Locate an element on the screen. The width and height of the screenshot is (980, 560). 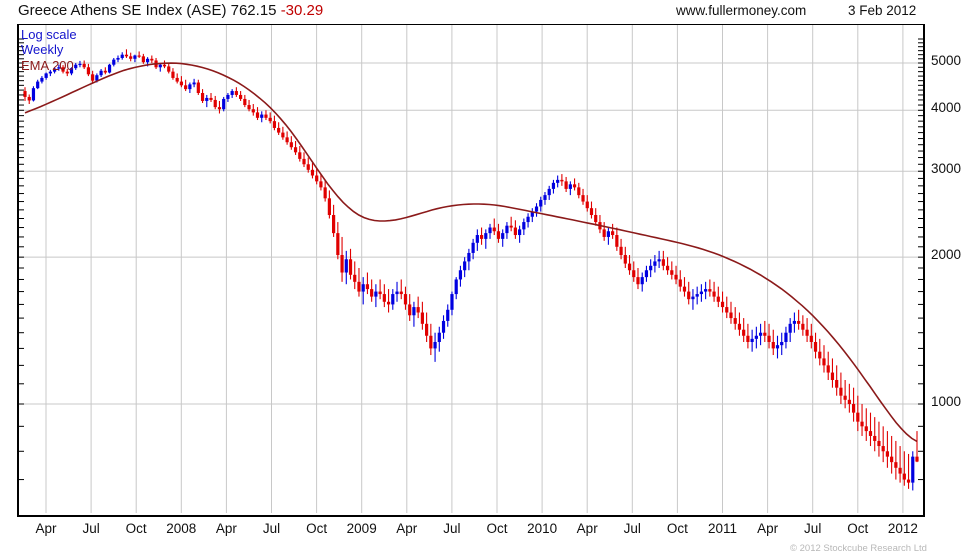
y-axis-label: 1000 is located at coordinates (946, 401).